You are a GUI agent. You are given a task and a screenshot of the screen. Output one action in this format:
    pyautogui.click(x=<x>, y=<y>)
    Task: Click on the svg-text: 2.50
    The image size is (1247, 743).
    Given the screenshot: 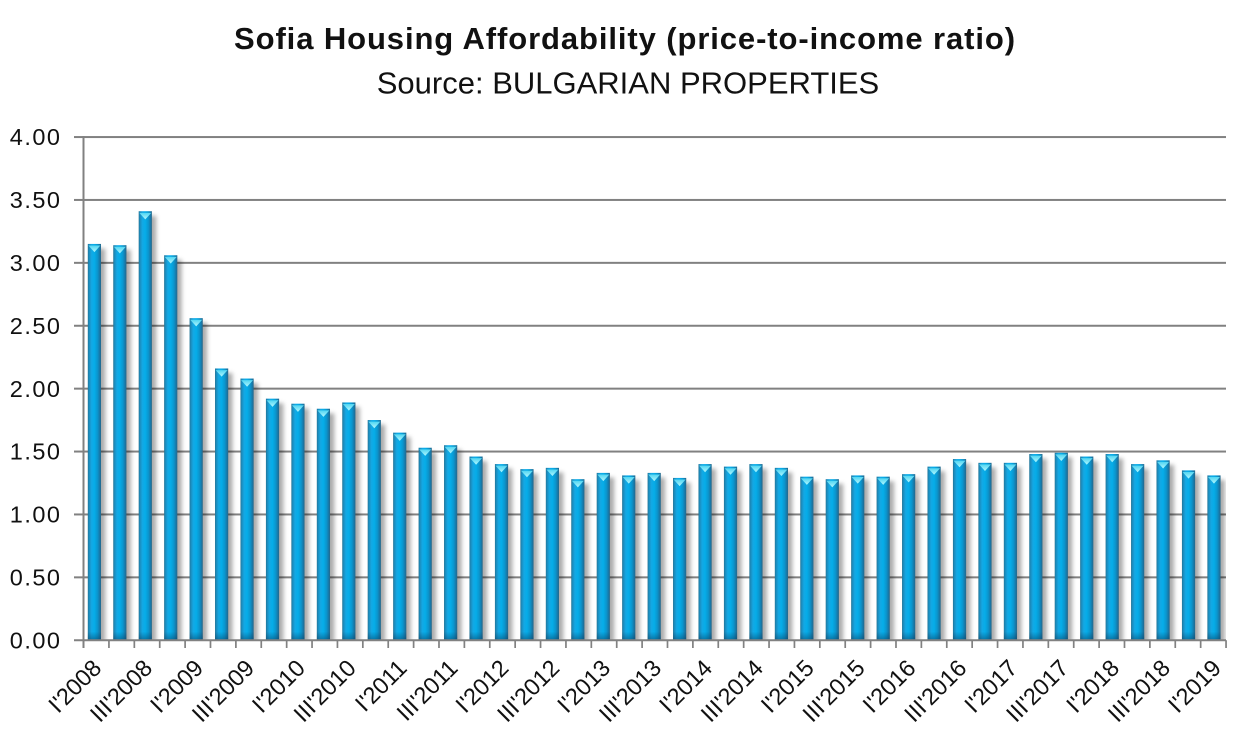 What is the action you would take?
    pyautogui.click(x=36, y=326)
    